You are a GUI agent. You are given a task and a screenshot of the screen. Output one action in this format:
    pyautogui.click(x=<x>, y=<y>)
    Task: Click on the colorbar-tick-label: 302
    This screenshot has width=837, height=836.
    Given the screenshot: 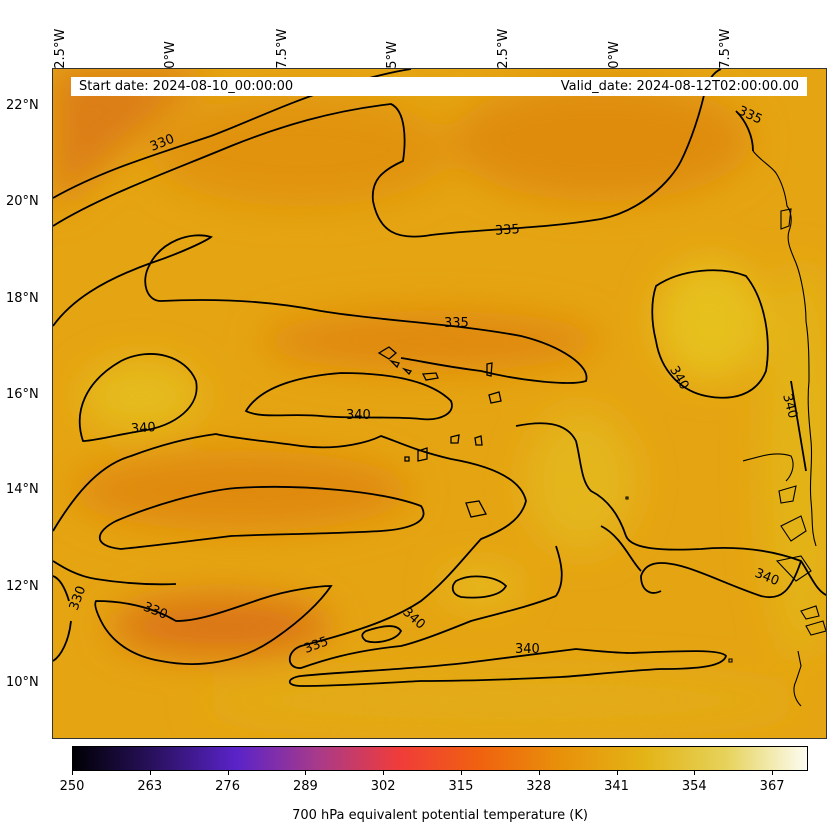 What is the action you would take?
    pyautogui.click(x=383, y=786)
    